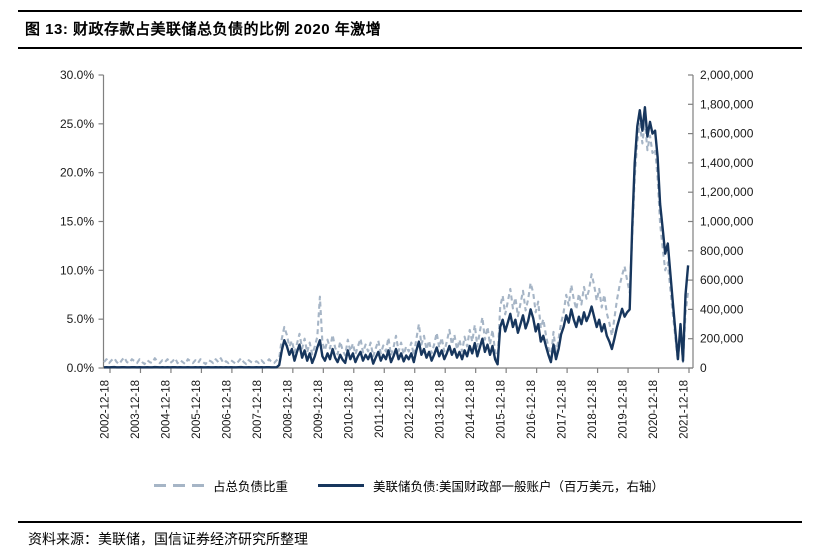 Image resolution: width=818 pixels, height=557 pixels. What do you see at coordinates (410, 409) in the screenshot?
I see `x-axis-tick-label: 2012-12-18` at bounding box center [410, 409].